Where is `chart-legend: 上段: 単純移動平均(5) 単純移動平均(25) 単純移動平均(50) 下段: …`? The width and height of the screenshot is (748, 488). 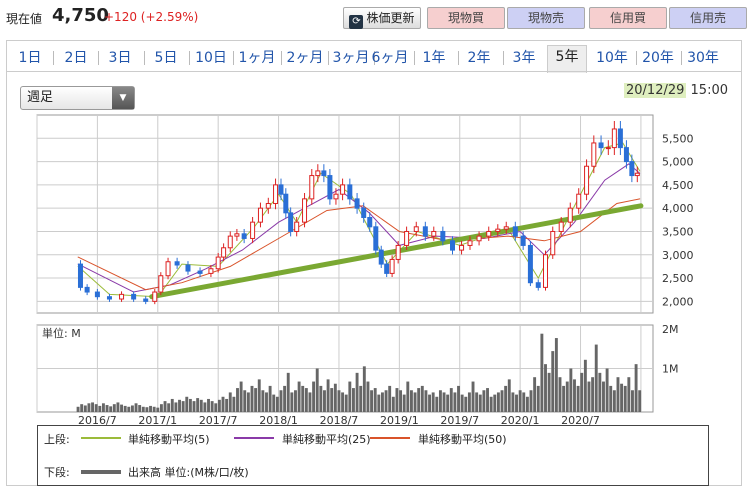
chart-legend: 上段: 単純移動平均(5) 単純移動平均(25) 単純移動平均(50) 下段: … is located at coordinates (373, 455).